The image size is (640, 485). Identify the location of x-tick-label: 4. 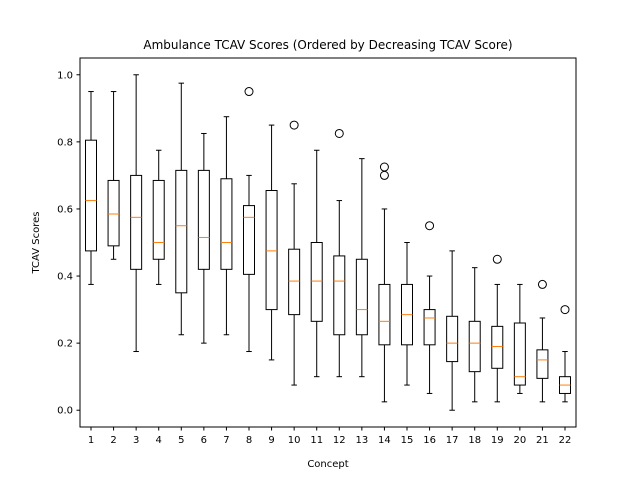
(159, 440).